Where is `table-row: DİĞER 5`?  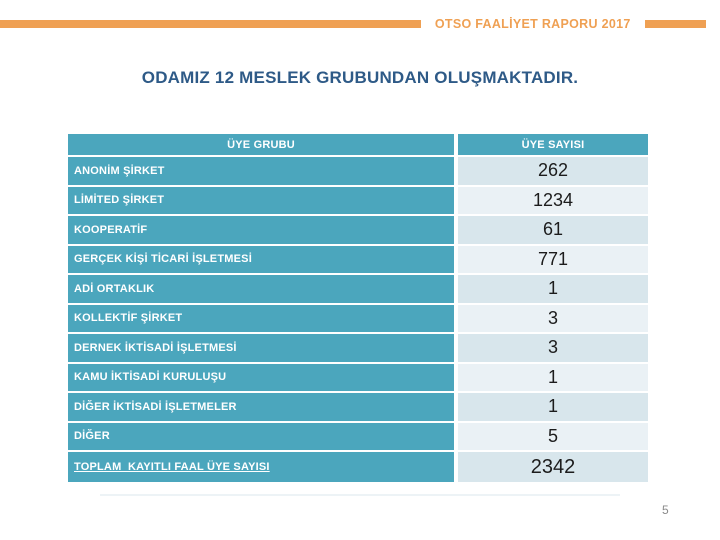 table-row: DİĞER 5 is located at coordinates (358, 436).